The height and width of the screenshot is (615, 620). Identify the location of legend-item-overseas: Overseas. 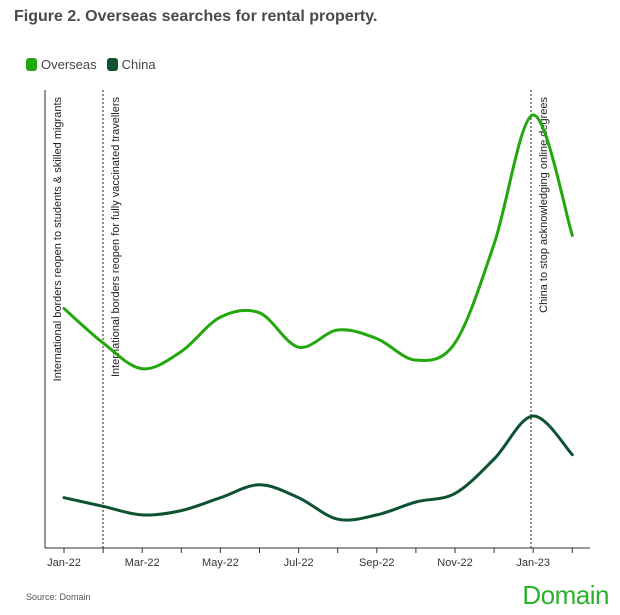
(61, 64).